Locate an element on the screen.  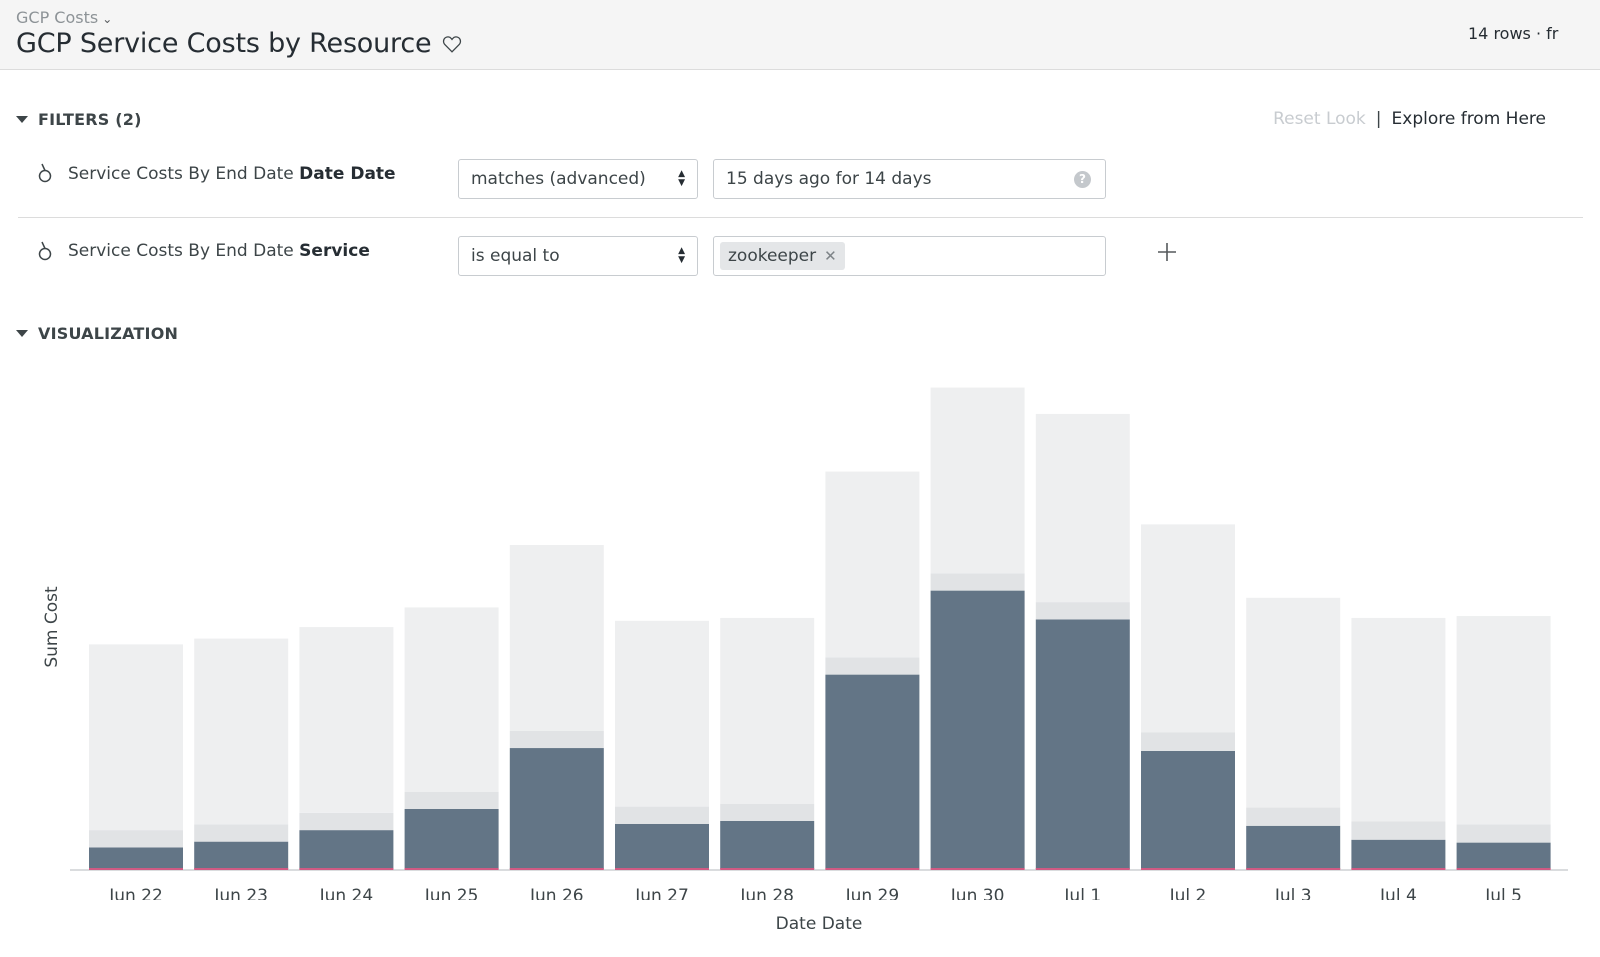
x-tick-label: Jun 23 is located at coordinates (240, 893).